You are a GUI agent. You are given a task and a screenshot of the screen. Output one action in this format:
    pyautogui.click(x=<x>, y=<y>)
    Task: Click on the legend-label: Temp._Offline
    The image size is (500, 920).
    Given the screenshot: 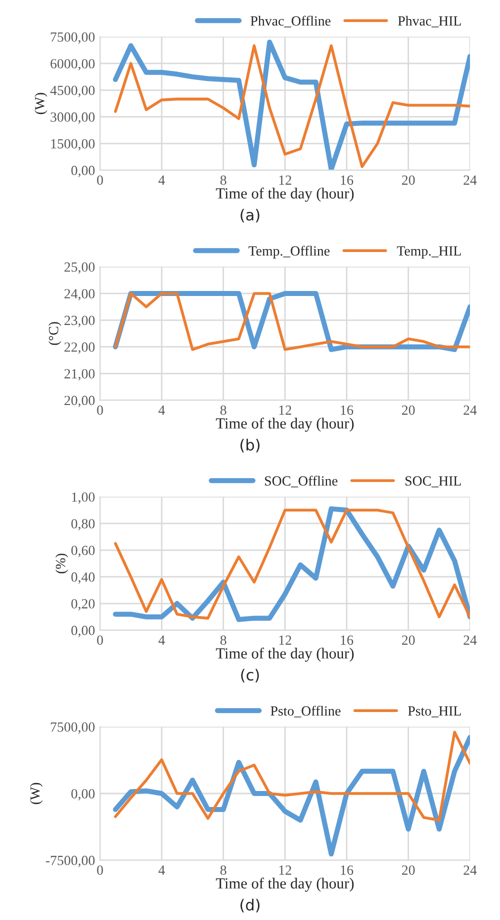 What is the action you would take?
    pyautogui.click(x=289, y=252)
    